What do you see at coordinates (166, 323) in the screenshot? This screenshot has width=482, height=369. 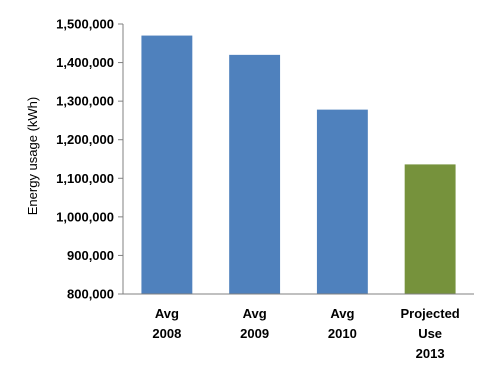 I see `x-tick-label: Avg 2008` at bounding box center [166, 323].